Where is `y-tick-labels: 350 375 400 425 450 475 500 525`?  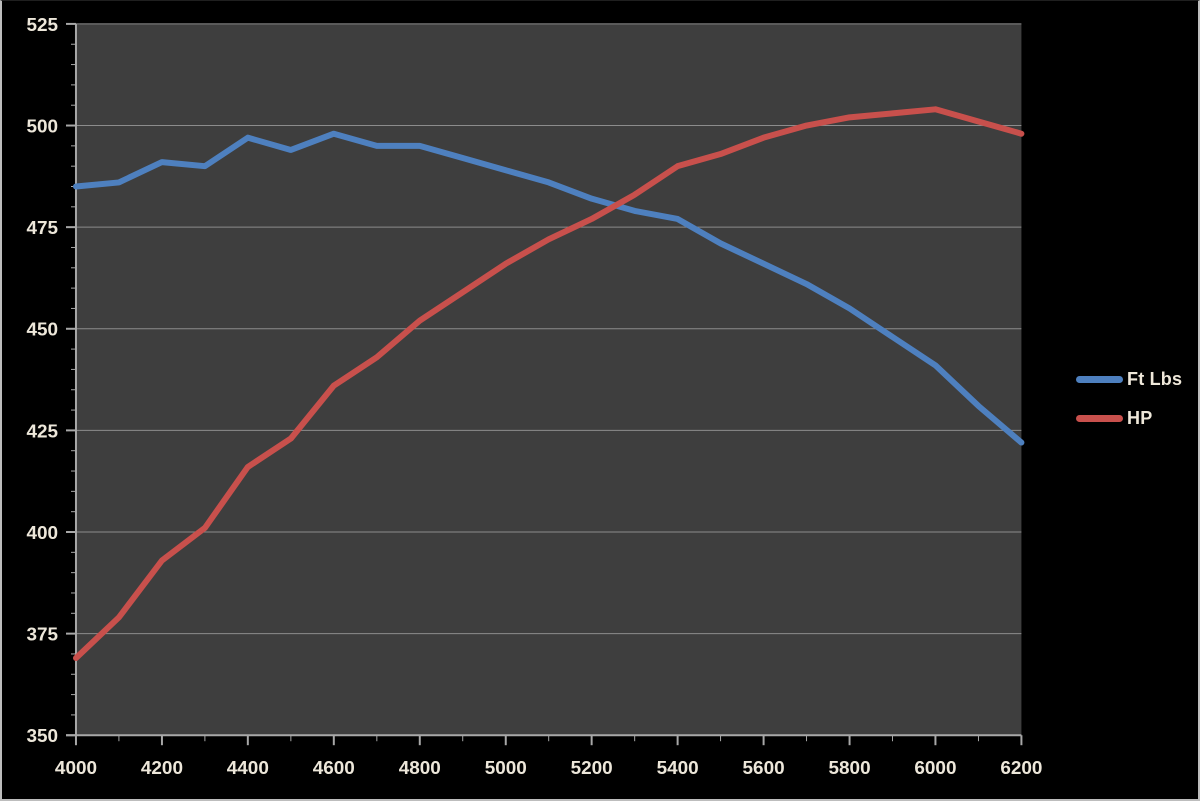
y-tick-labels: 350 375 400 425 450 475 500 525 is located at coordinates (42, 381).